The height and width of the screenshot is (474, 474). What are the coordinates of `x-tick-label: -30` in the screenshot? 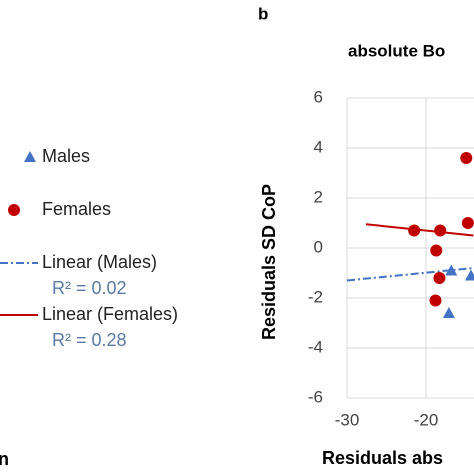 It's located at (347, 419).